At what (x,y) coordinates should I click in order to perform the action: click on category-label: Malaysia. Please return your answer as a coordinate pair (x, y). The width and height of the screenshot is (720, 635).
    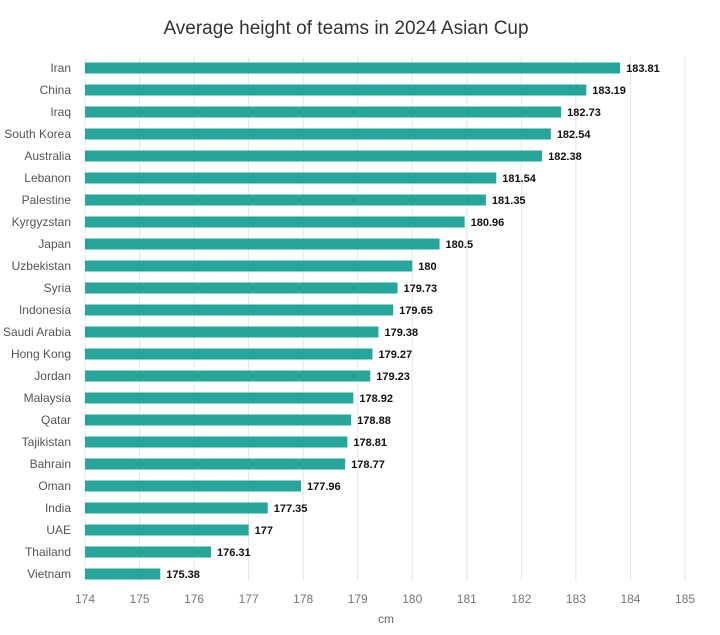
    Looking at the image, I should click on (48, 398).